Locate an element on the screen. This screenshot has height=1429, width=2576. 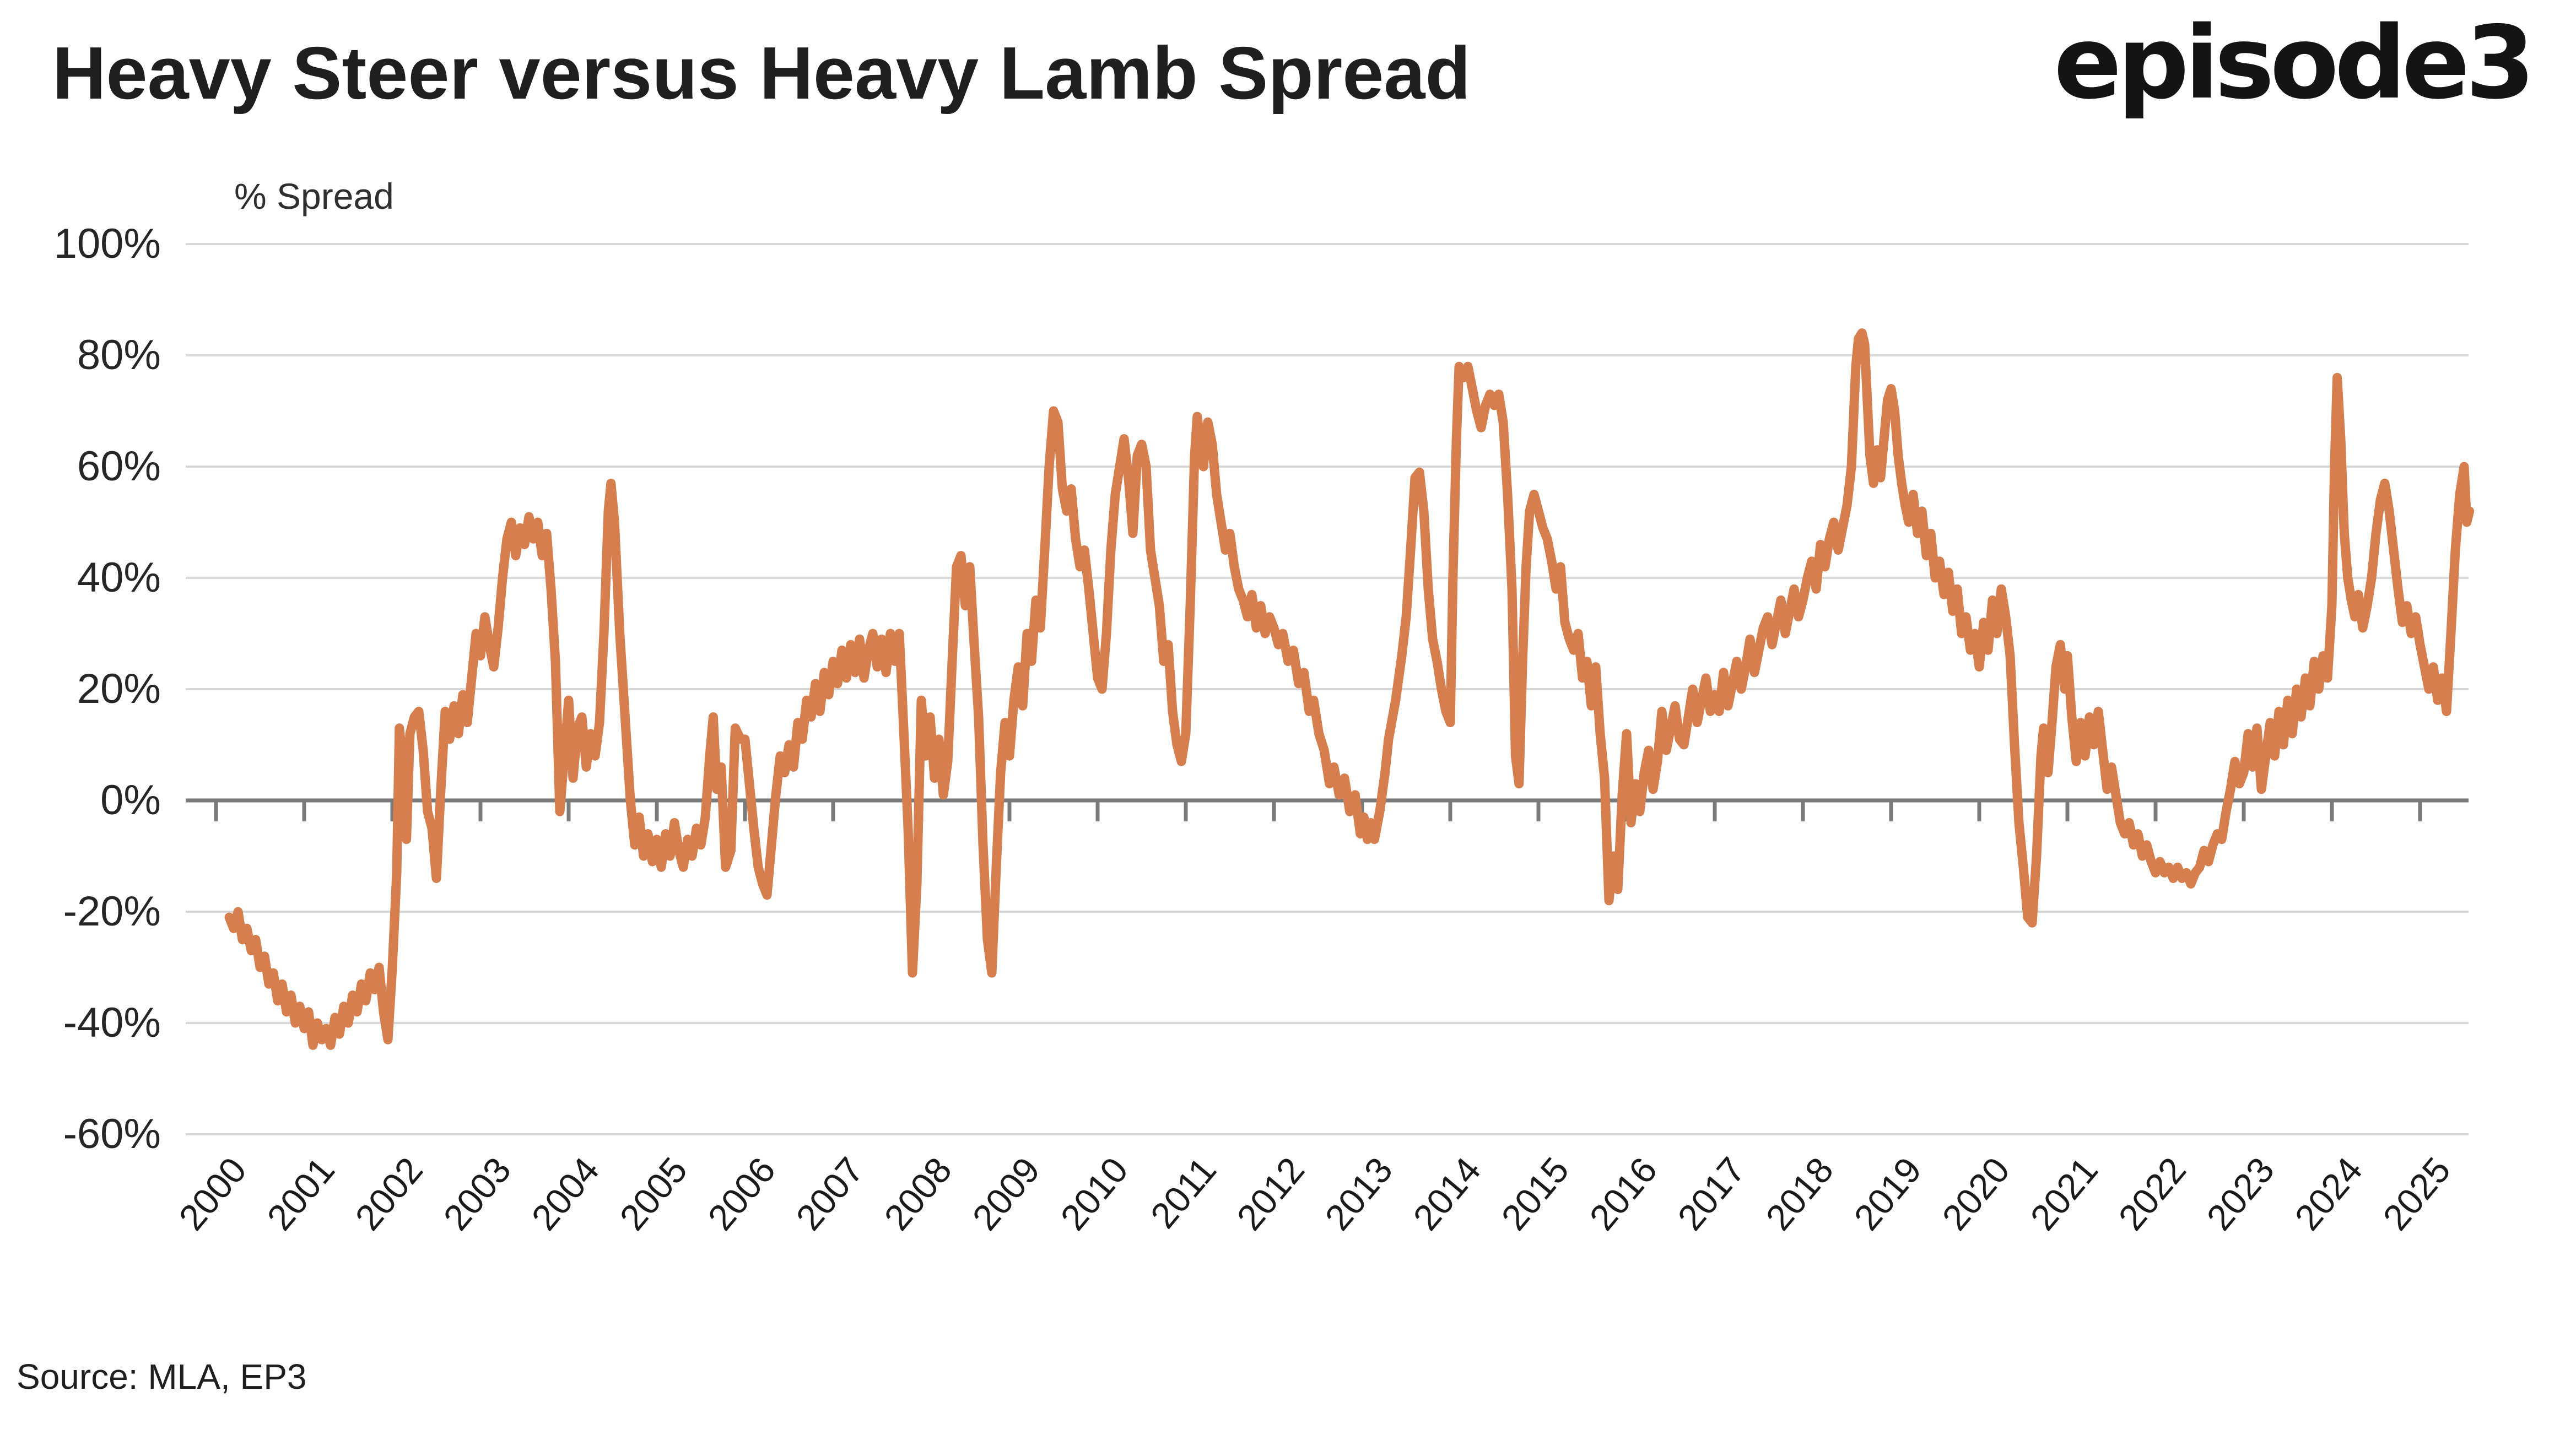
y-tick-label-100: 100% is located at coordinates (107, 243).